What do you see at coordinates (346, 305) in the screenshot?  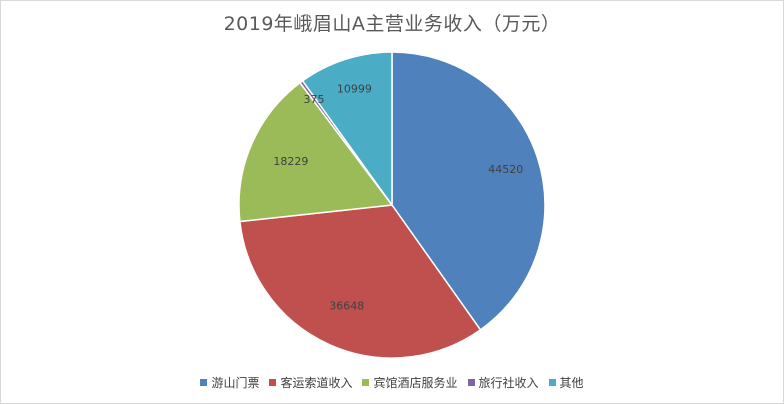 I see `data-label-2: 36648` at bounding box center [346, 305].